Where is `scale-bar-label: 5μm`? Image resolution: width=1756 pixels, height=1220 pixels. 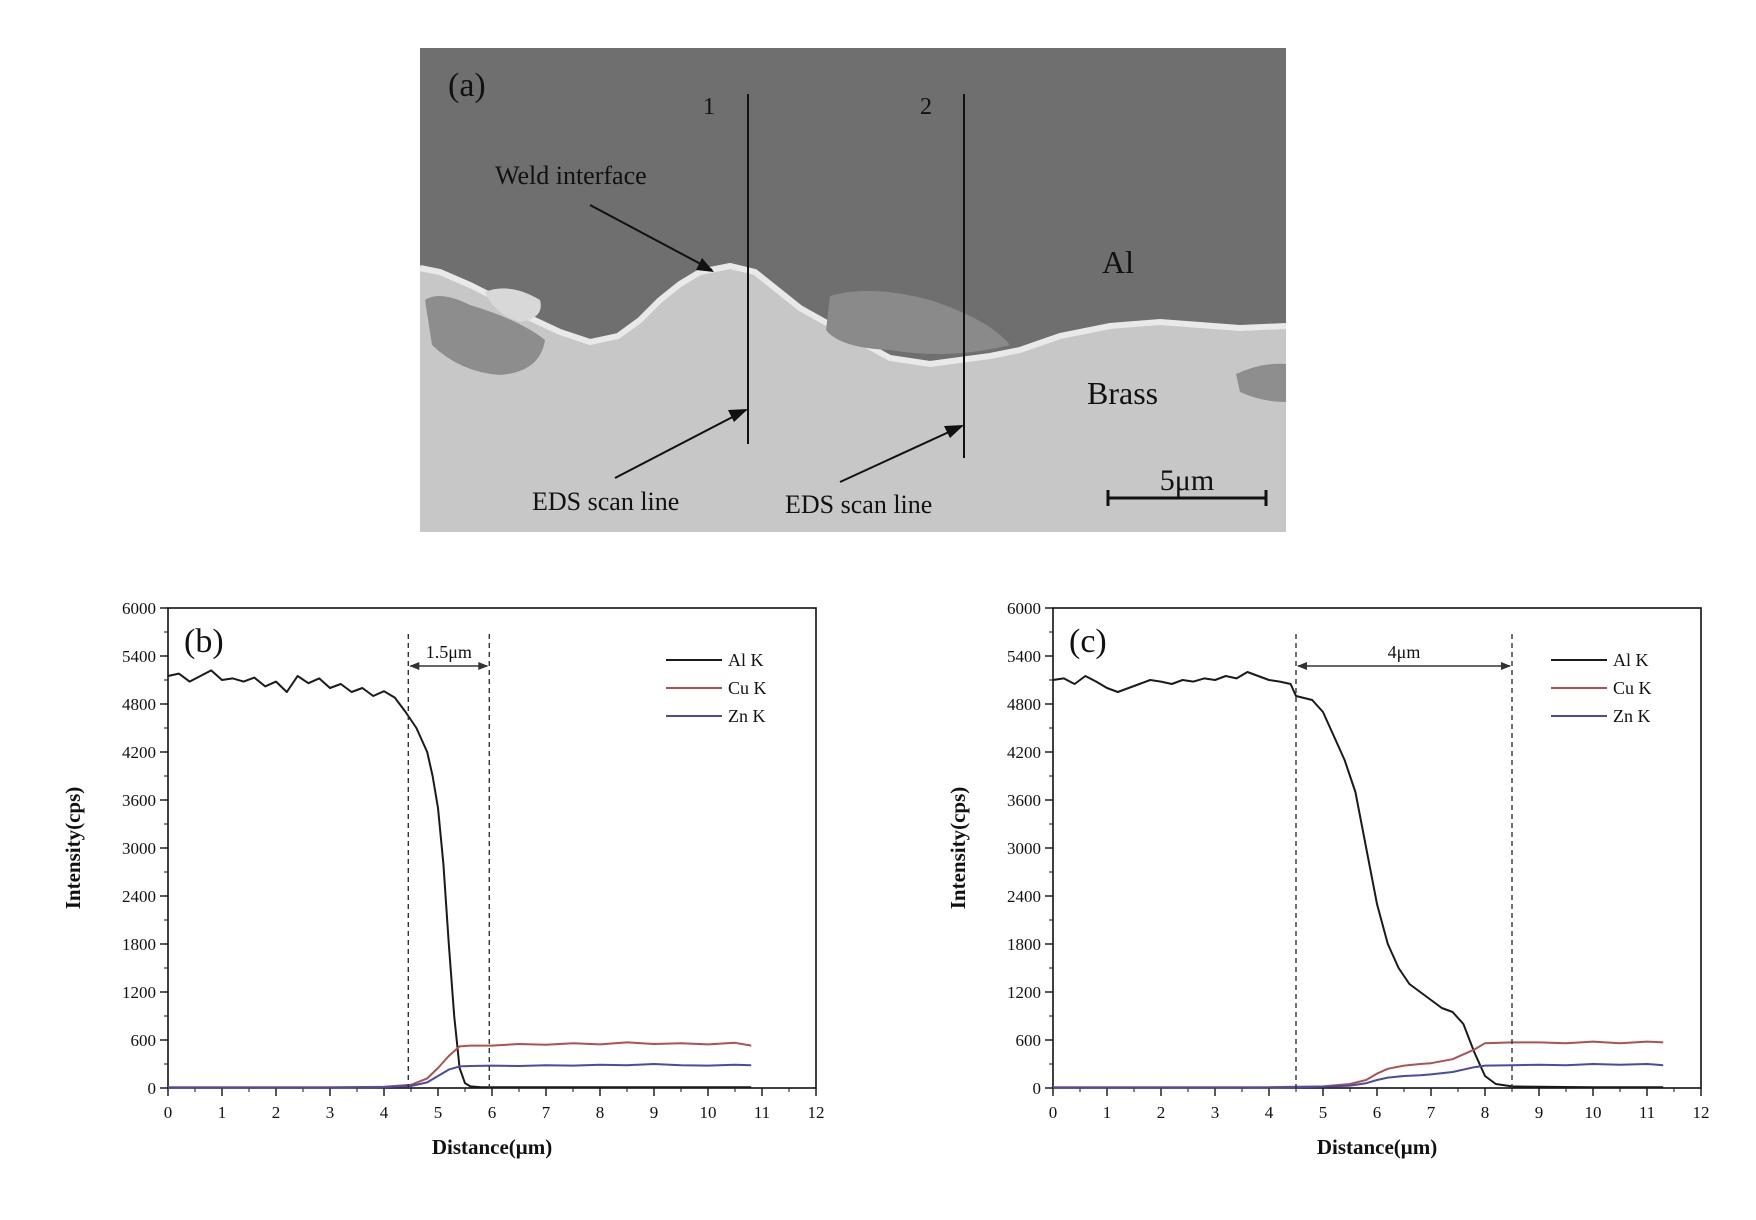 scale-bar-label: 5μm is located at coordinates (1187, 480).